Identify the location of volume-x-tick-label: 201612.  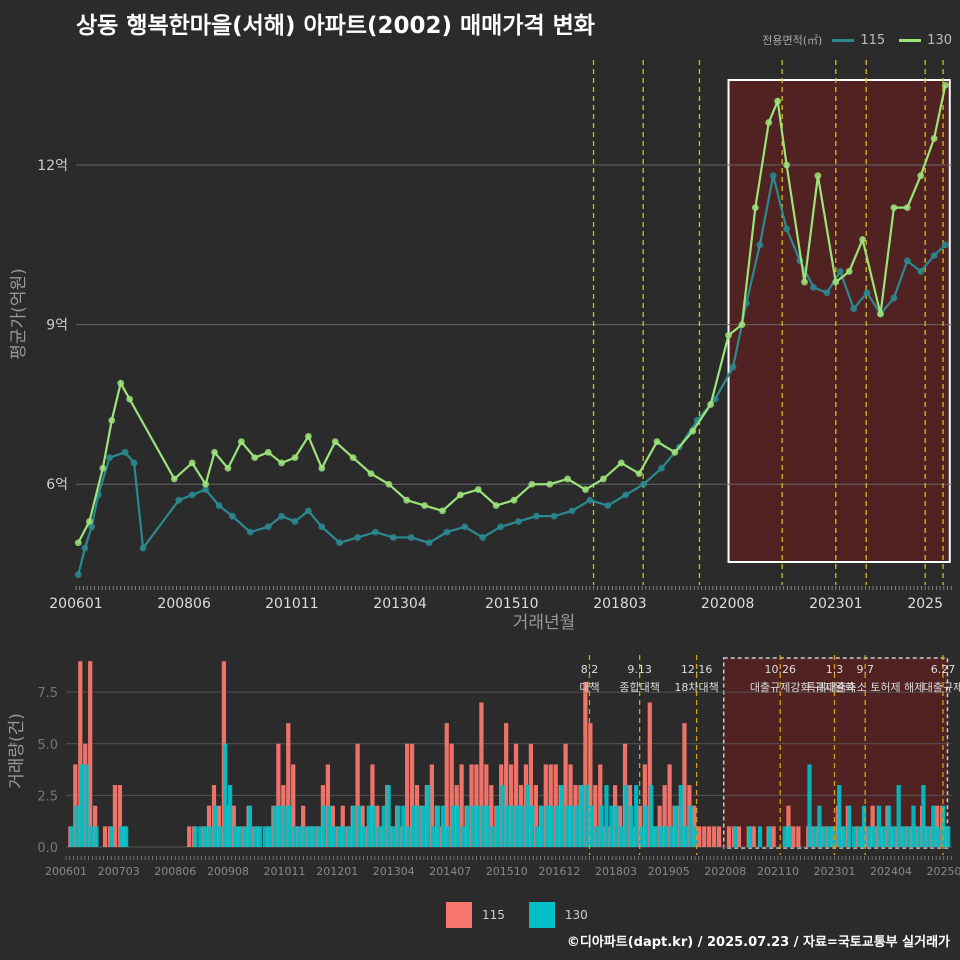
(559, 871).